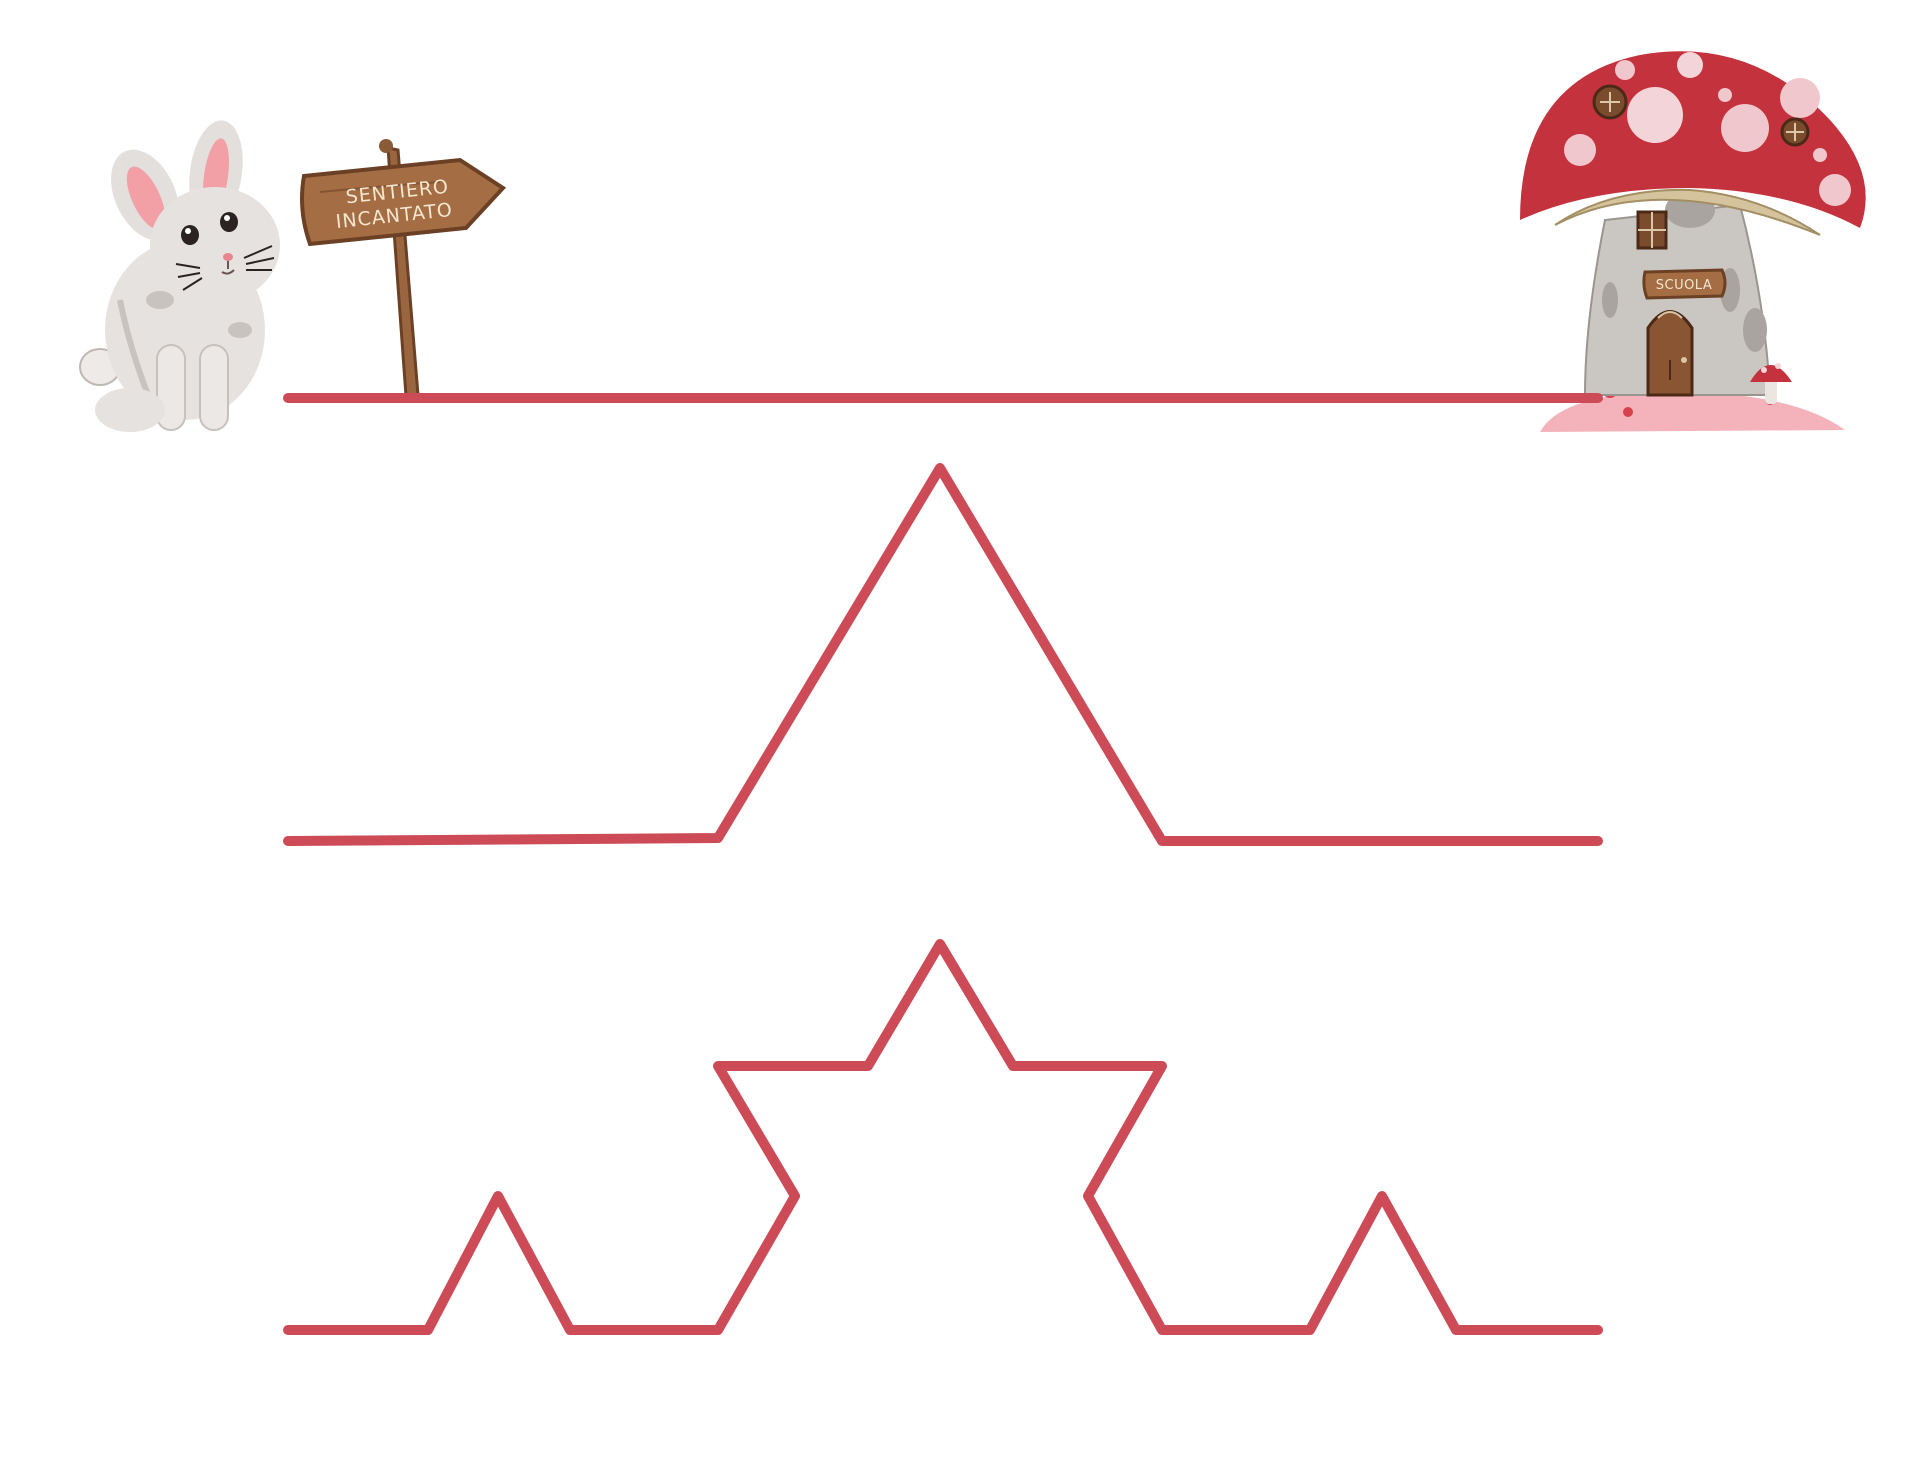 The height and width of the screenshot is (1460, 1906). What do you see at coordinates (1693, 241) in the screenshot?
I see `mushroom-house-icon: SCUOLA` at bounding box center [1693, 241].